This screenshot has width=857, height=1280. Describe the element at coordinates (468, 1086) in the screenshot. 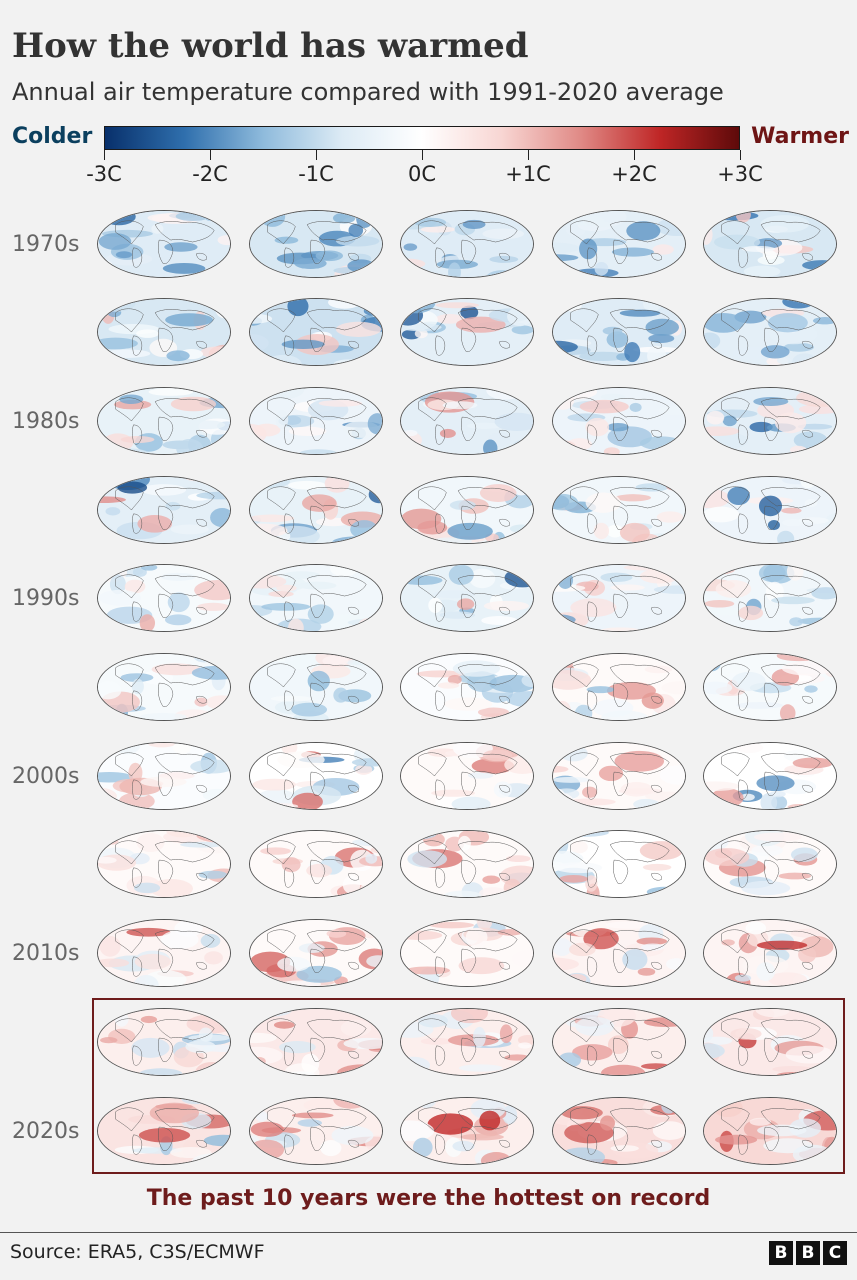

I see `recent-decade-highlight` at that location.